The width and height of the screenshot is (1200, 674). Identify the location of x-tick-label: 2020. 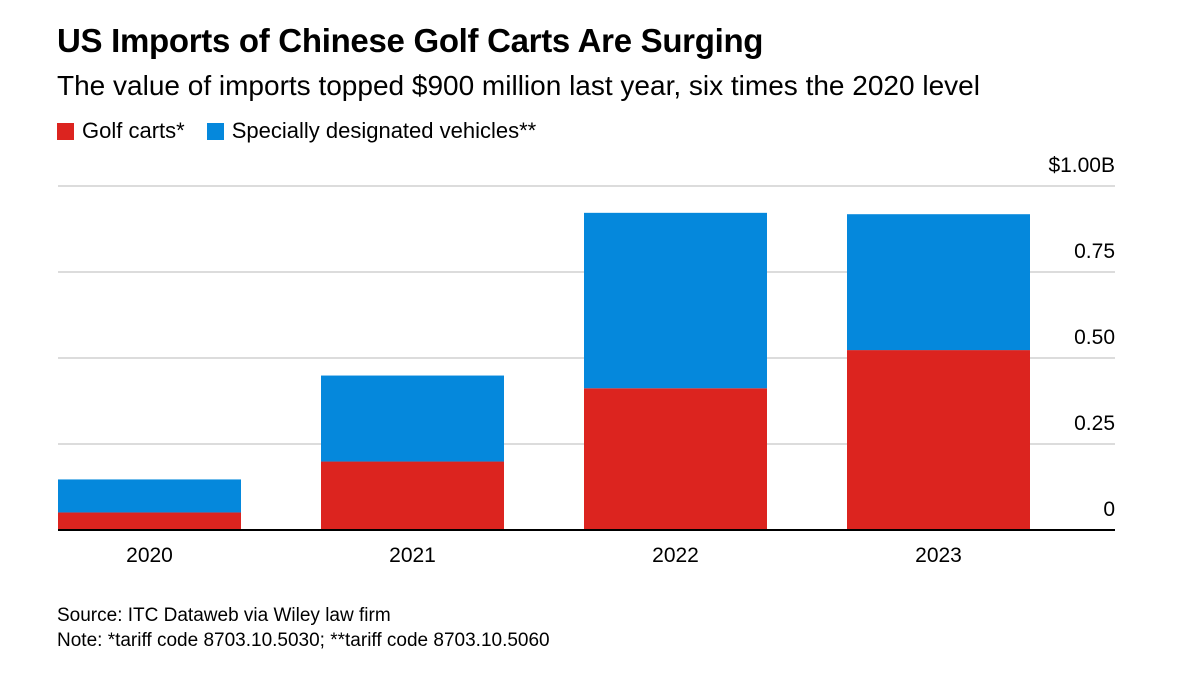
(149, 555).